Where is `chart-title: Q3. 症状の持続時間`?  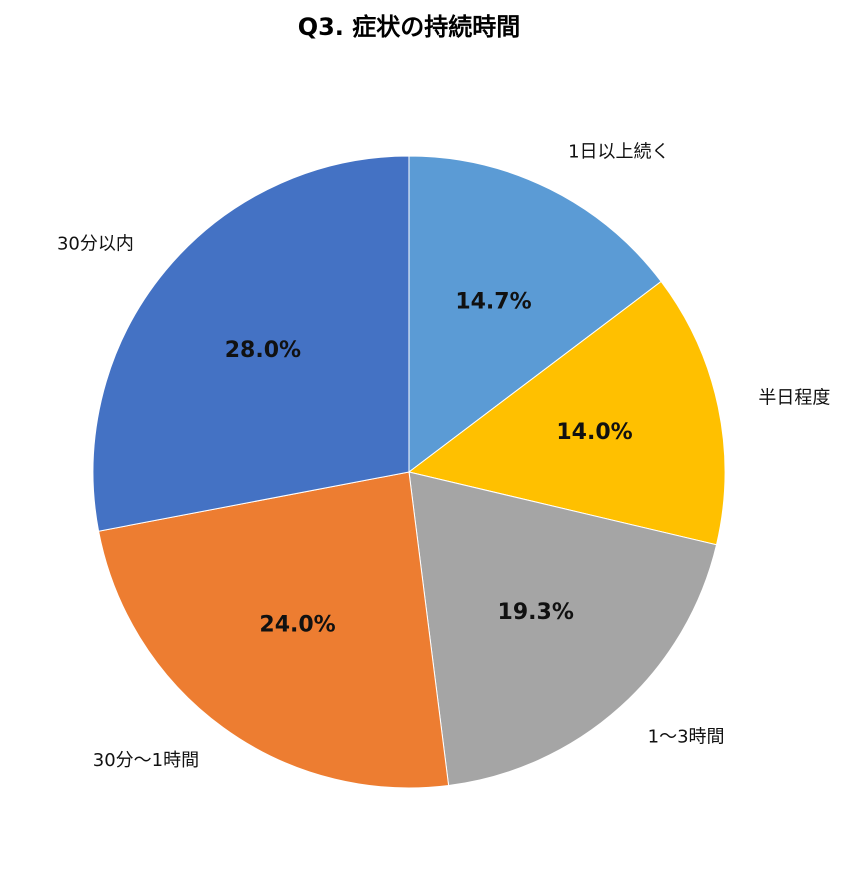
chart-title: Q3. 症状の持続時間 is located at coordinates (409, 27).